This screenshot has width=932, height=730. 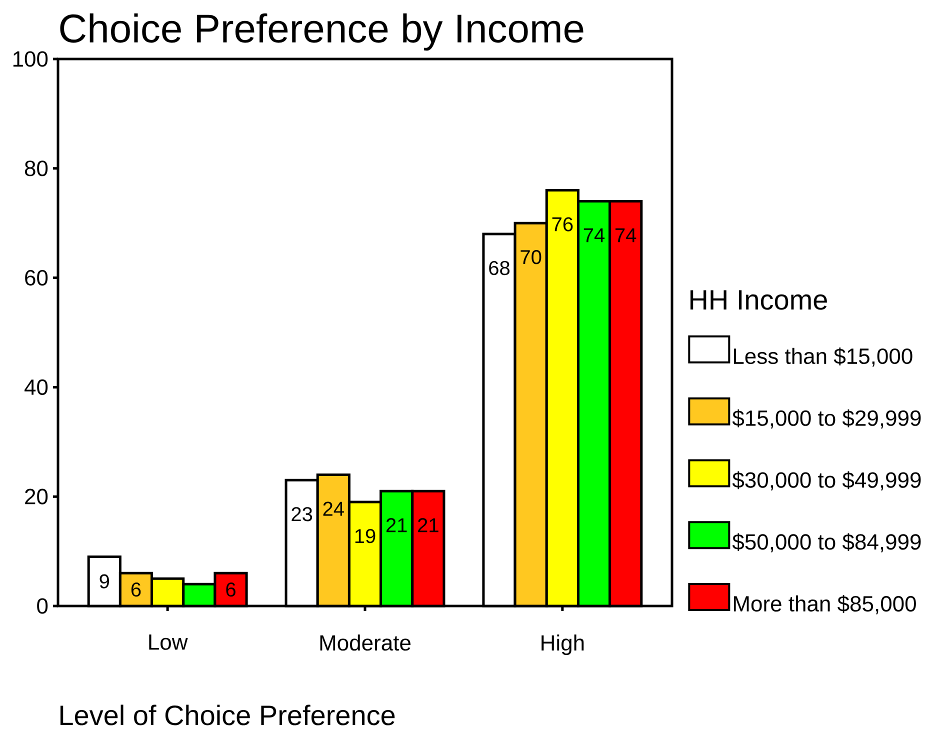 I want to click on y-tick-label: 60, so click(x=36, y=278).